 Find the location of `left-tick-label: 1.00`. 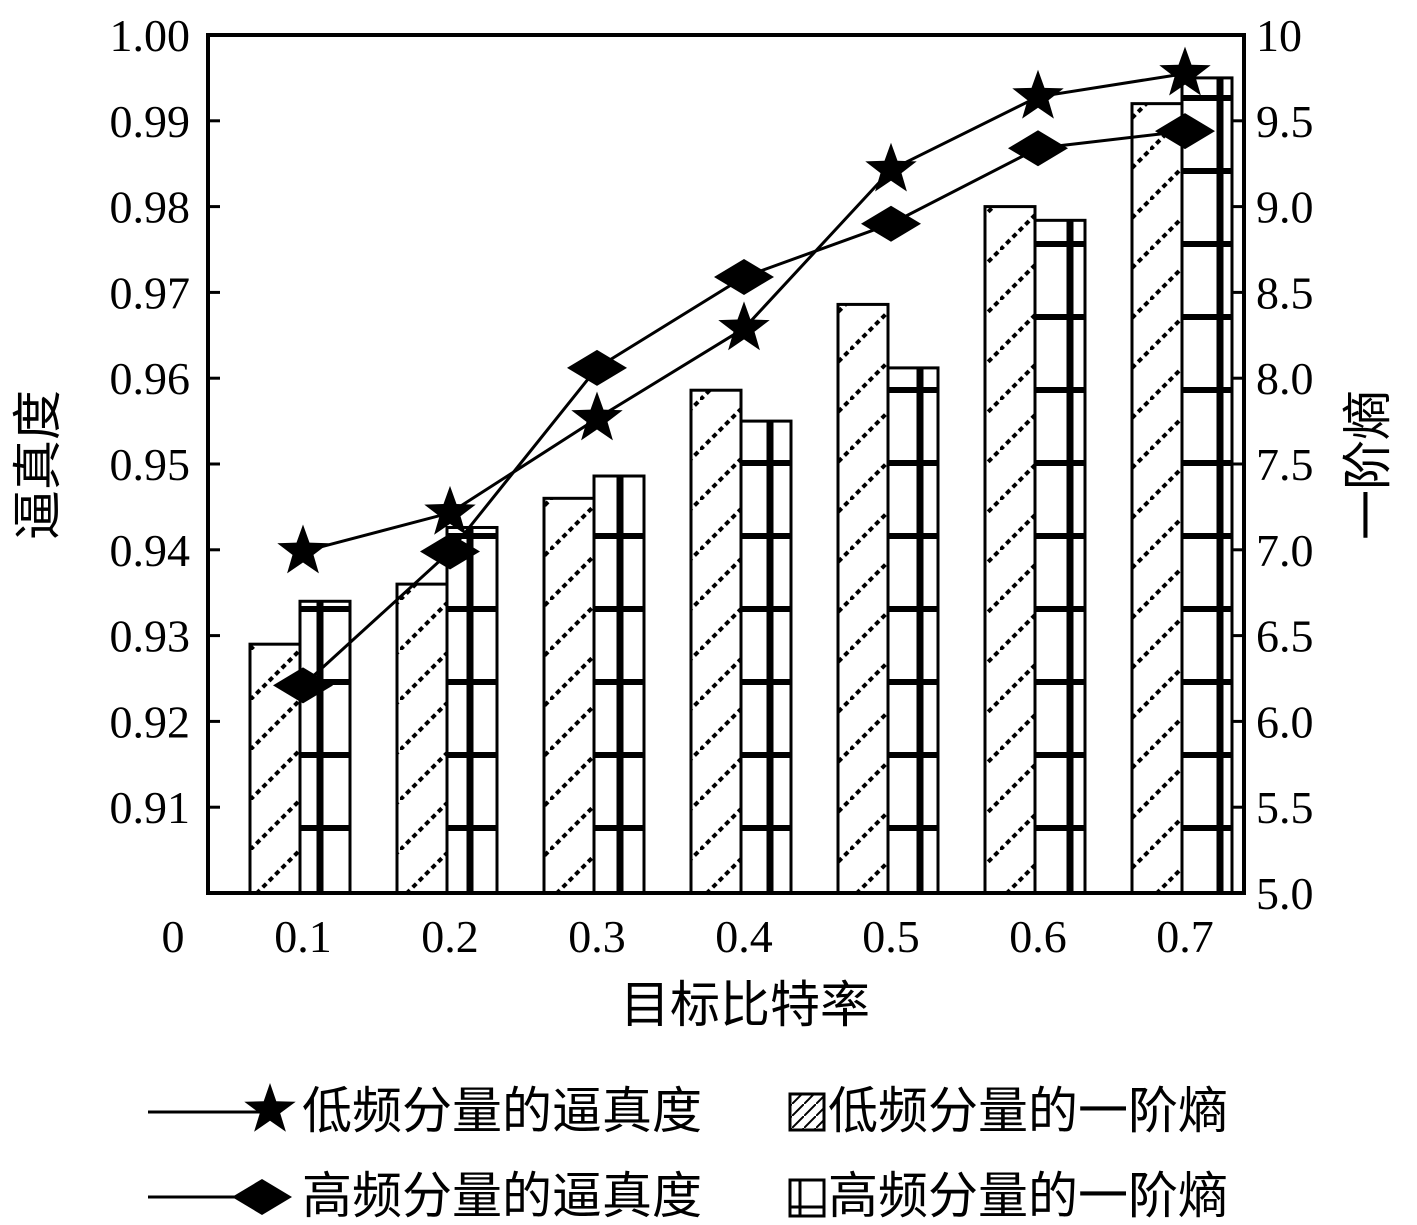

left-tick-label: 1.00 is located at coordinates (150, 35).